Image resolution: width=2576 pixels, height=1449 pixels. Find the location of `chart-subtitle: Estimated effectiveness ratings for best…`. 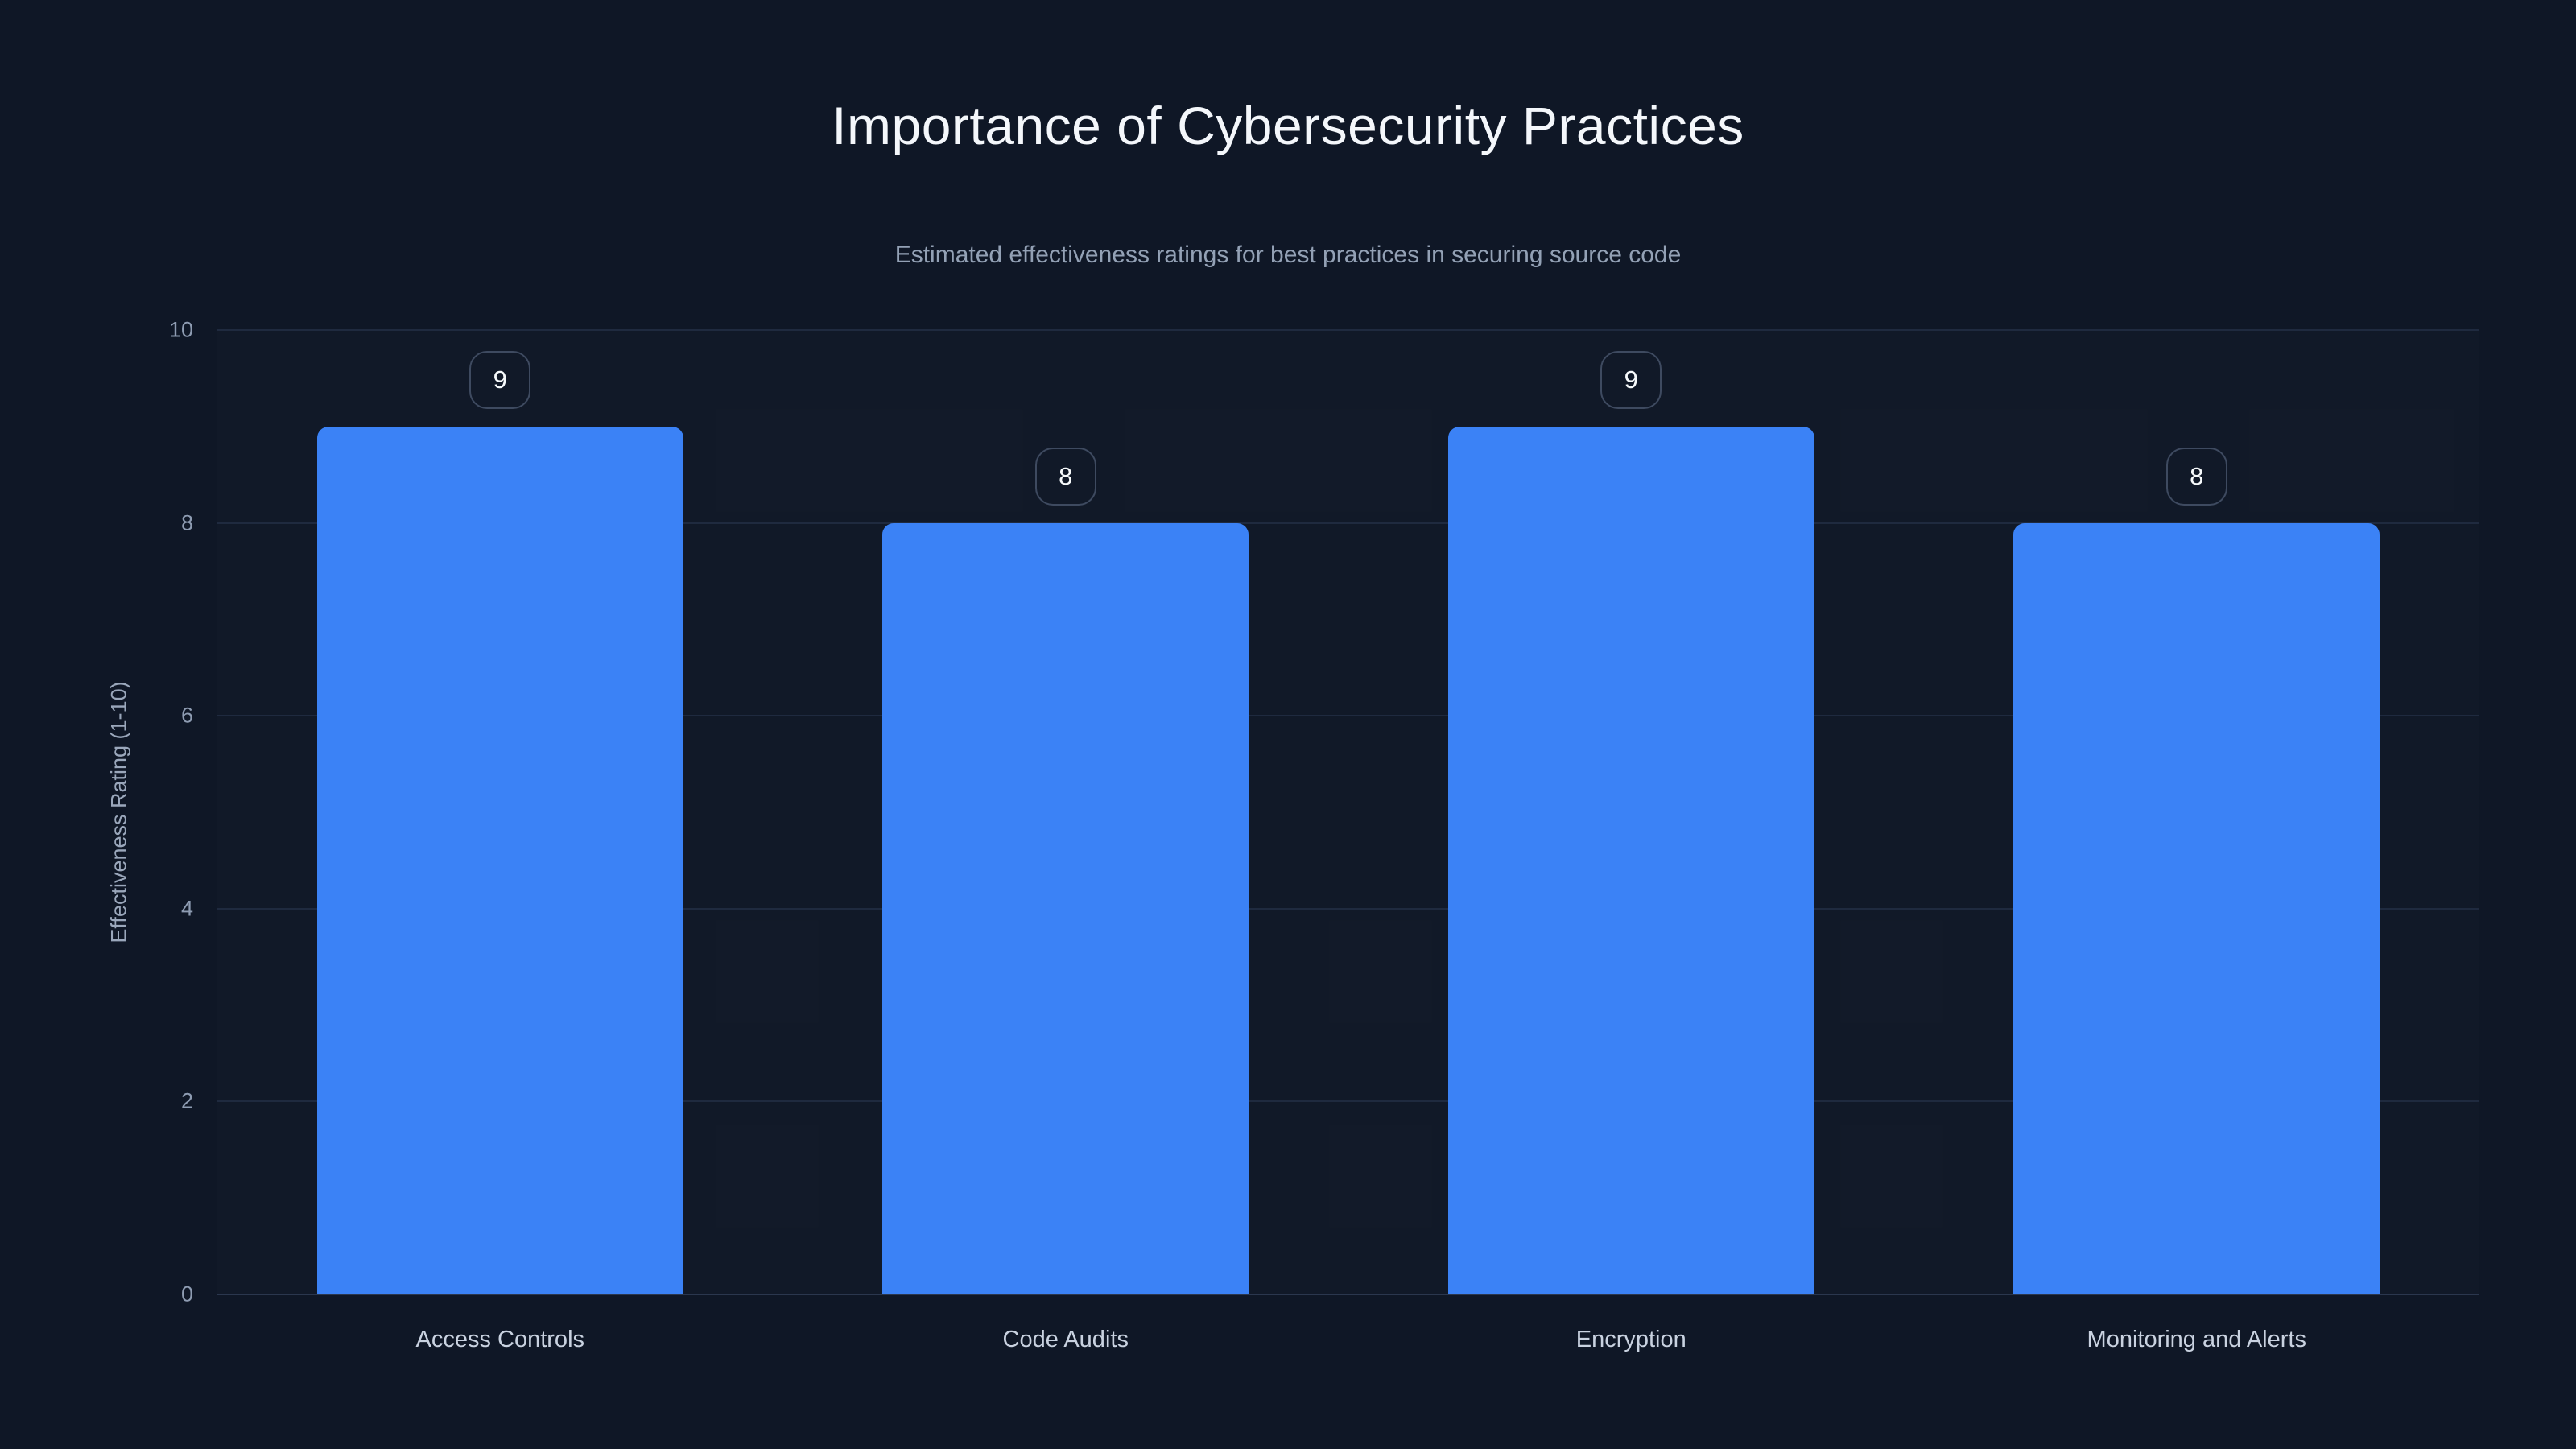

chart-subtitle: Estimated effectiveness ratings for best… is located at coordinates (1288, 255).